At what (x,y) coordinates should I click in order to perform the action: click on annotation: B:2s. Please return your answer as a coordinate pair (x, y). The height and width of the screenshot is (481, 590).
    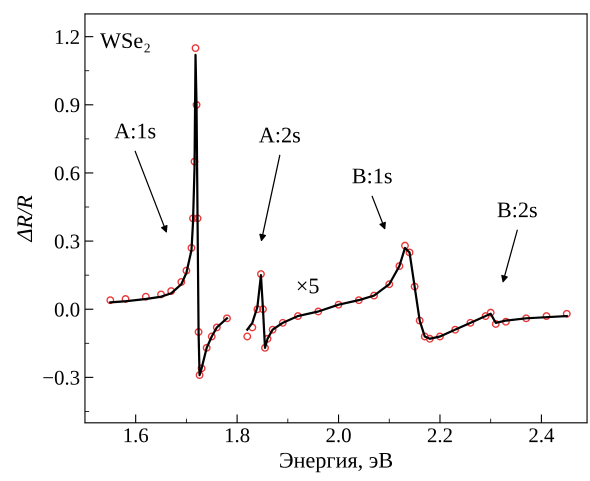
    Looking at the image, I should click on (517, 210).